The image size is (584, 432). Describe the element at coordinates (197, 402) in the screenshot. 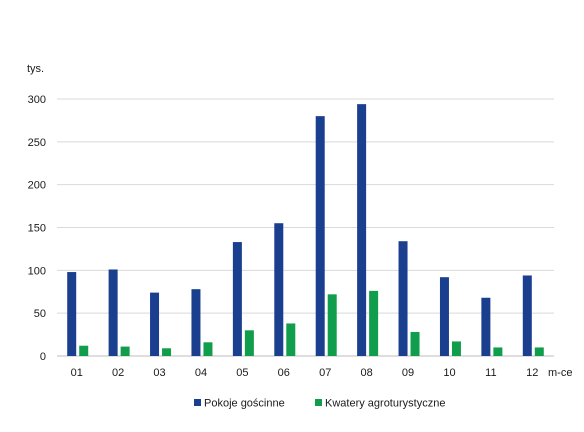

I see `legend-swatch-pokoje` at that location.